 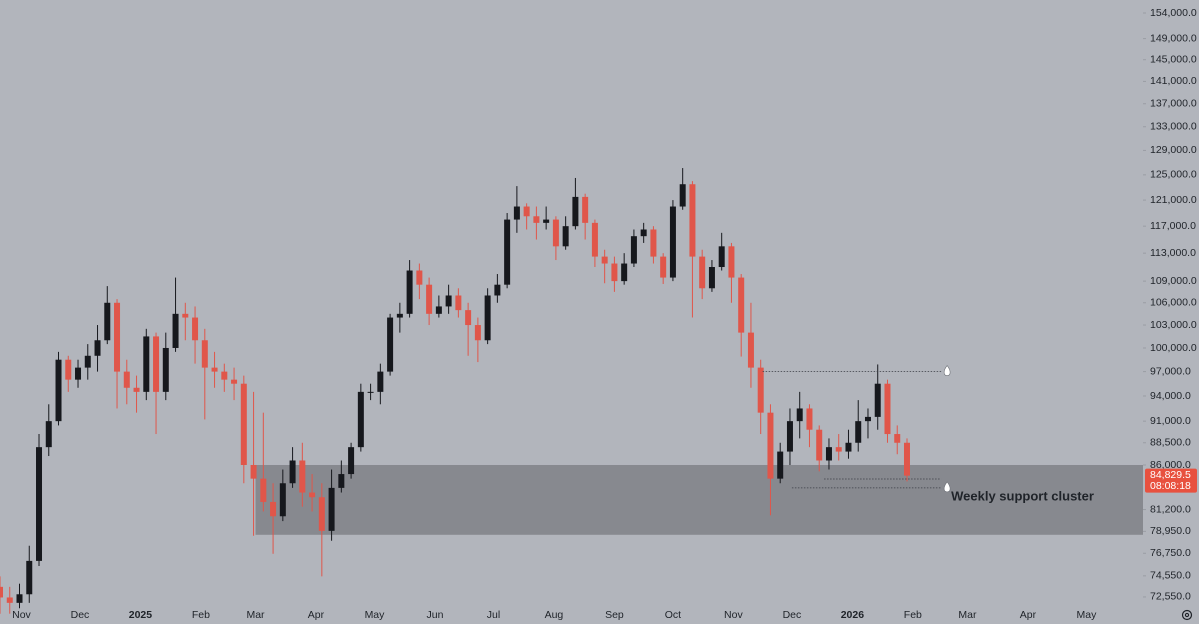 I want to click on last-price-tag, so click(x=1171, y=480).